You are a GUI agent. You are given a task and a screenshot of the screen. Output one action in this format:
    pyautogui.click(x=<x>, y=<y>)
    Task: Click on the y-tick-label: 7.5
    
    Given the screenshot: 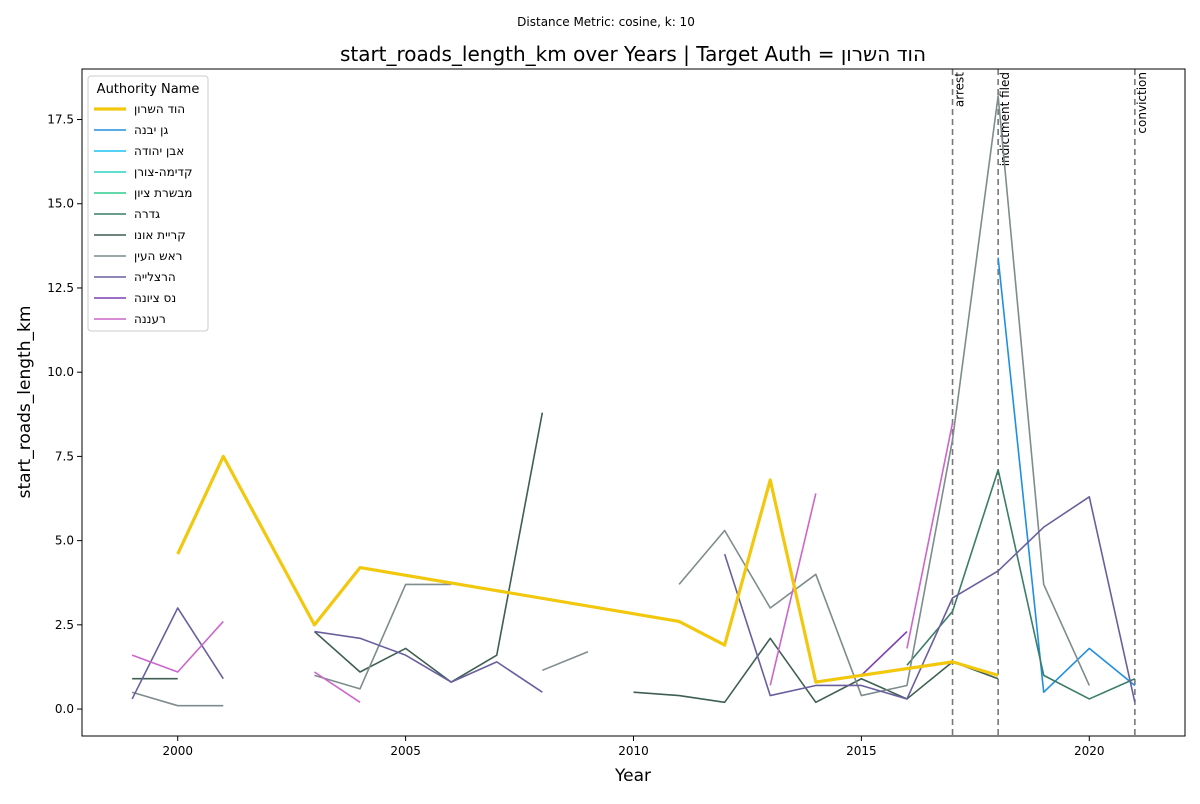 What is the action you would take?
    pyautogui.click(x=64, y=456)
    